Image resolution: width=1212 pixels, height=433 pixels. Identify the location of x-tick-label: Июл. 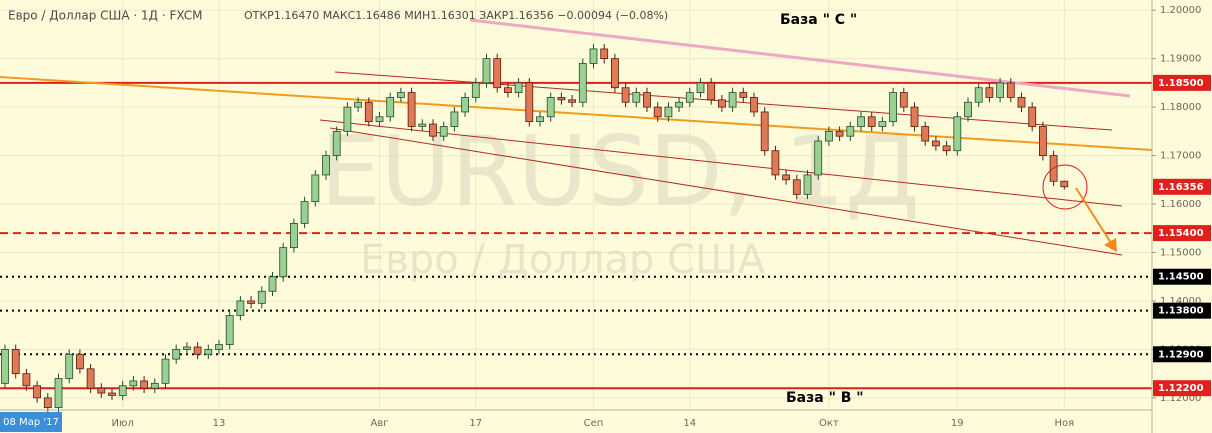
(123, 423).